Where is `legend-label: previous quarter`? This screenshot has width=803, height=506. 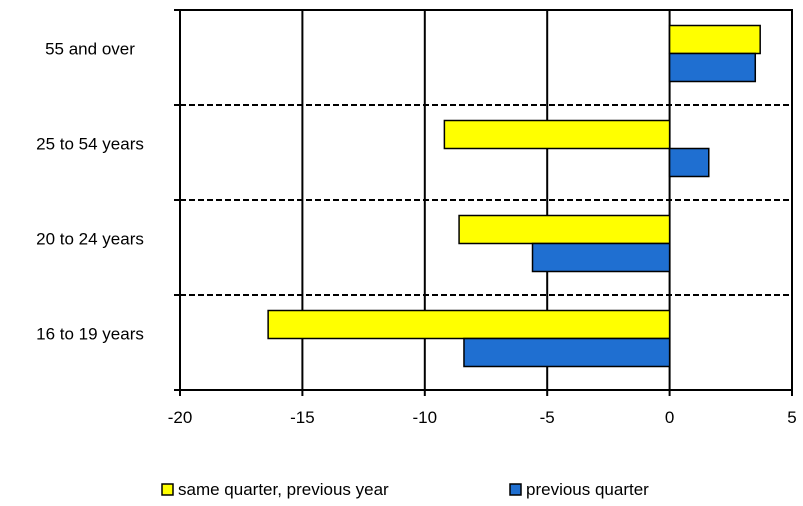 legend-label: previous quarter is located at coordinates (587, 489).